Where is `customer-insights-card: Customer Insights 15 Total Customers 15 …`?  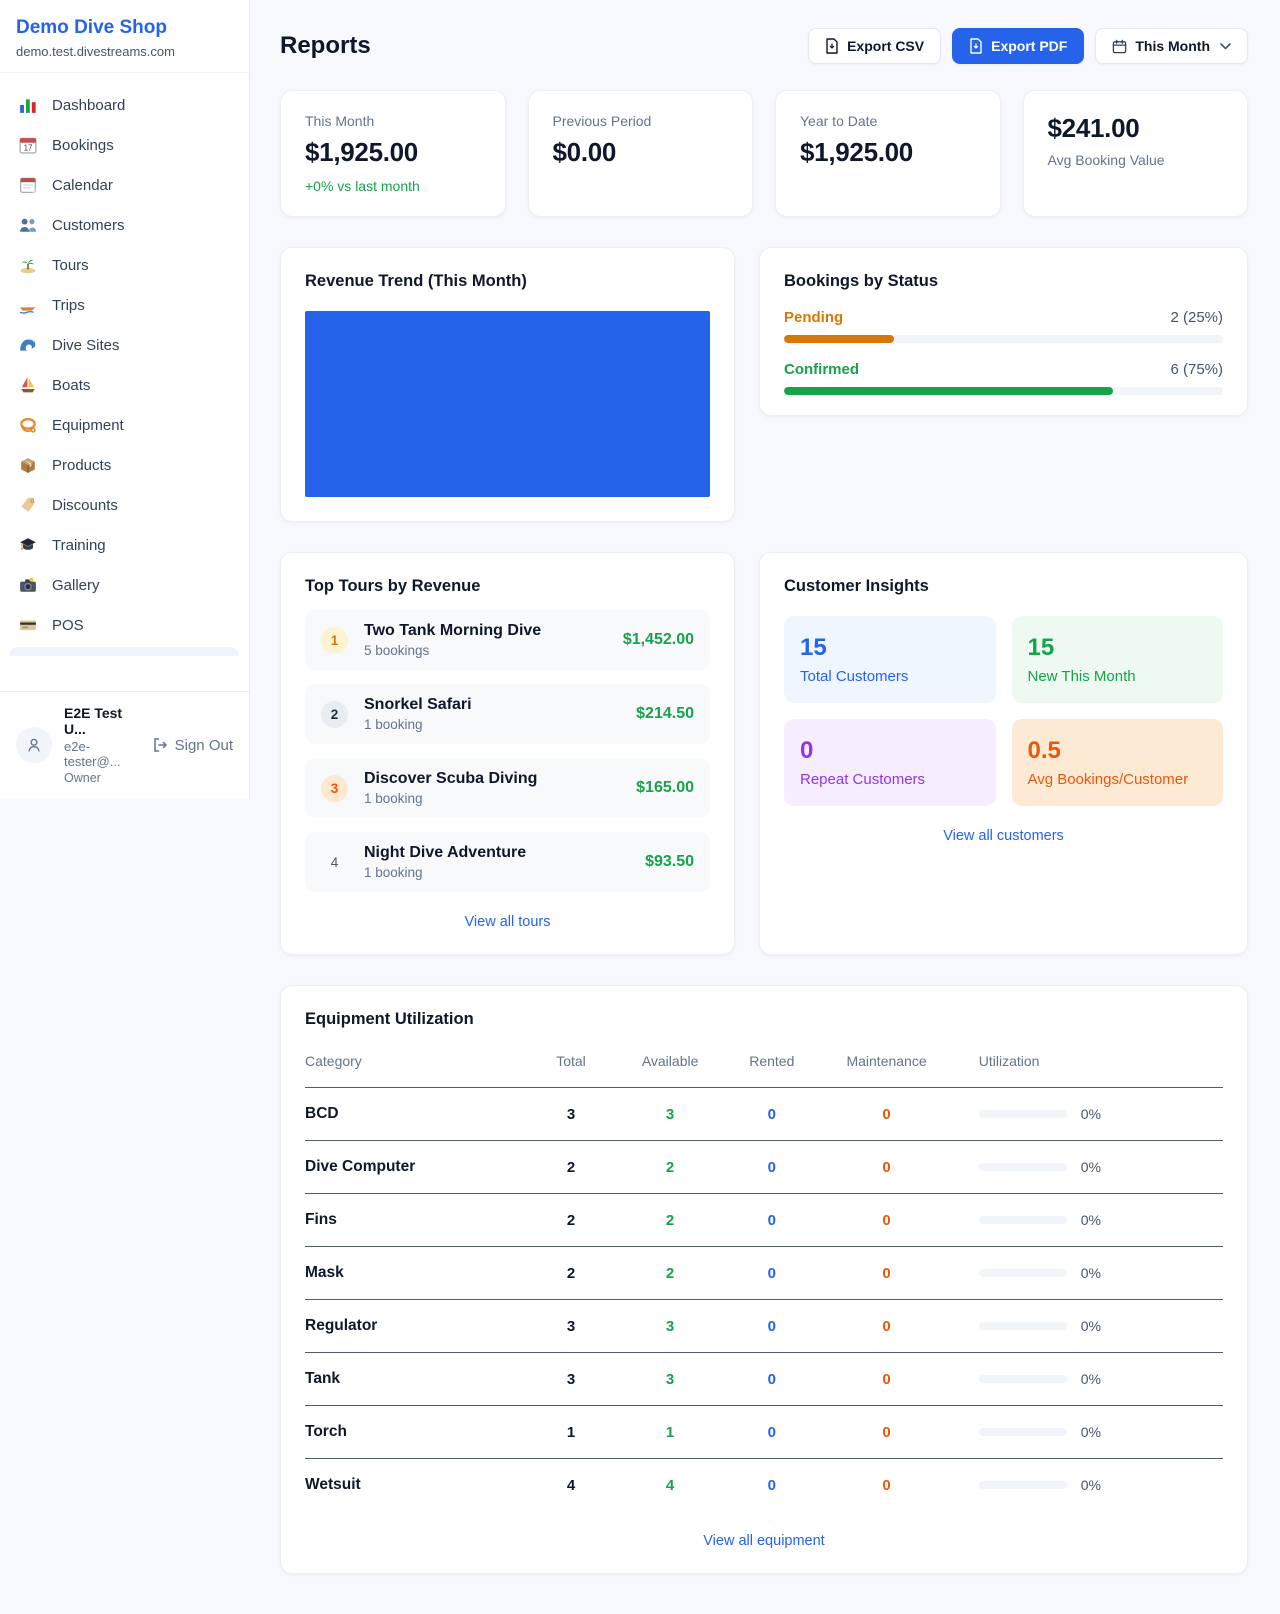 customer-insights-card: Customer Insights 15 Total Customers 15 … is located at coordinates (1003, 753).